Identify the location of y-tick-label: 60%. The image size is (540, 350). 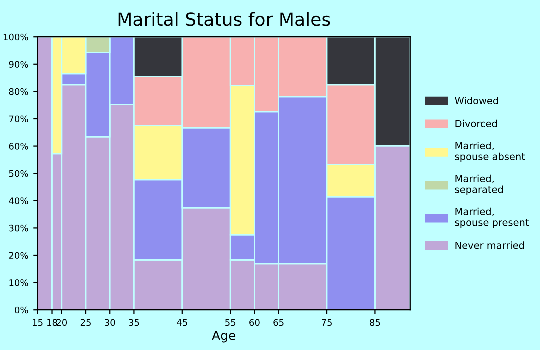
(18, 146).